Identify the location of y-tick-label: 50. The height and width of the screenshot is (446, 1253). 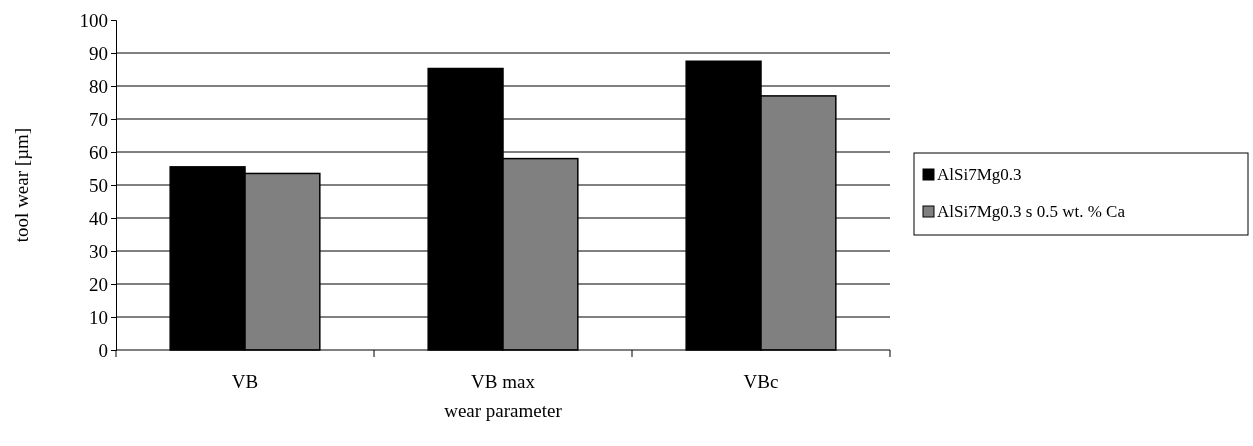
(98, 185).